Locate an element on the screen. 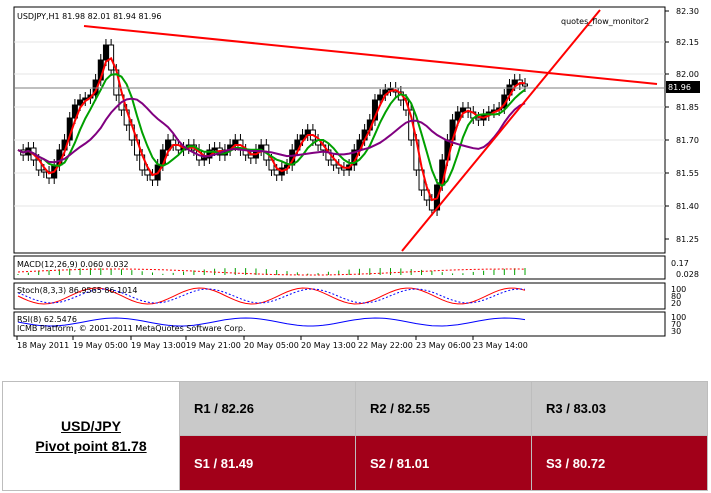 This screenshot has height=493, width=711. time-tick-label: 19 May 05:00 is located at coordinates (100, 345).